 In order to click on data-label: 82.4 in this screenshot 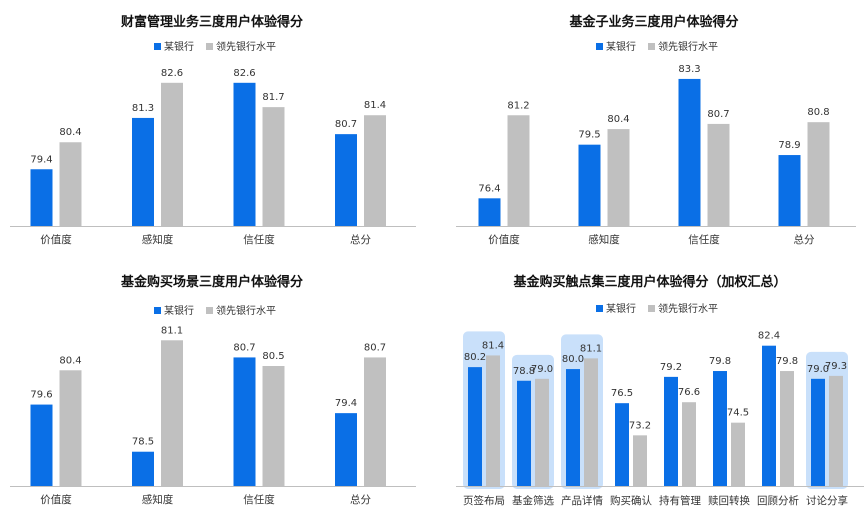, I will do `click(769, 336)`.